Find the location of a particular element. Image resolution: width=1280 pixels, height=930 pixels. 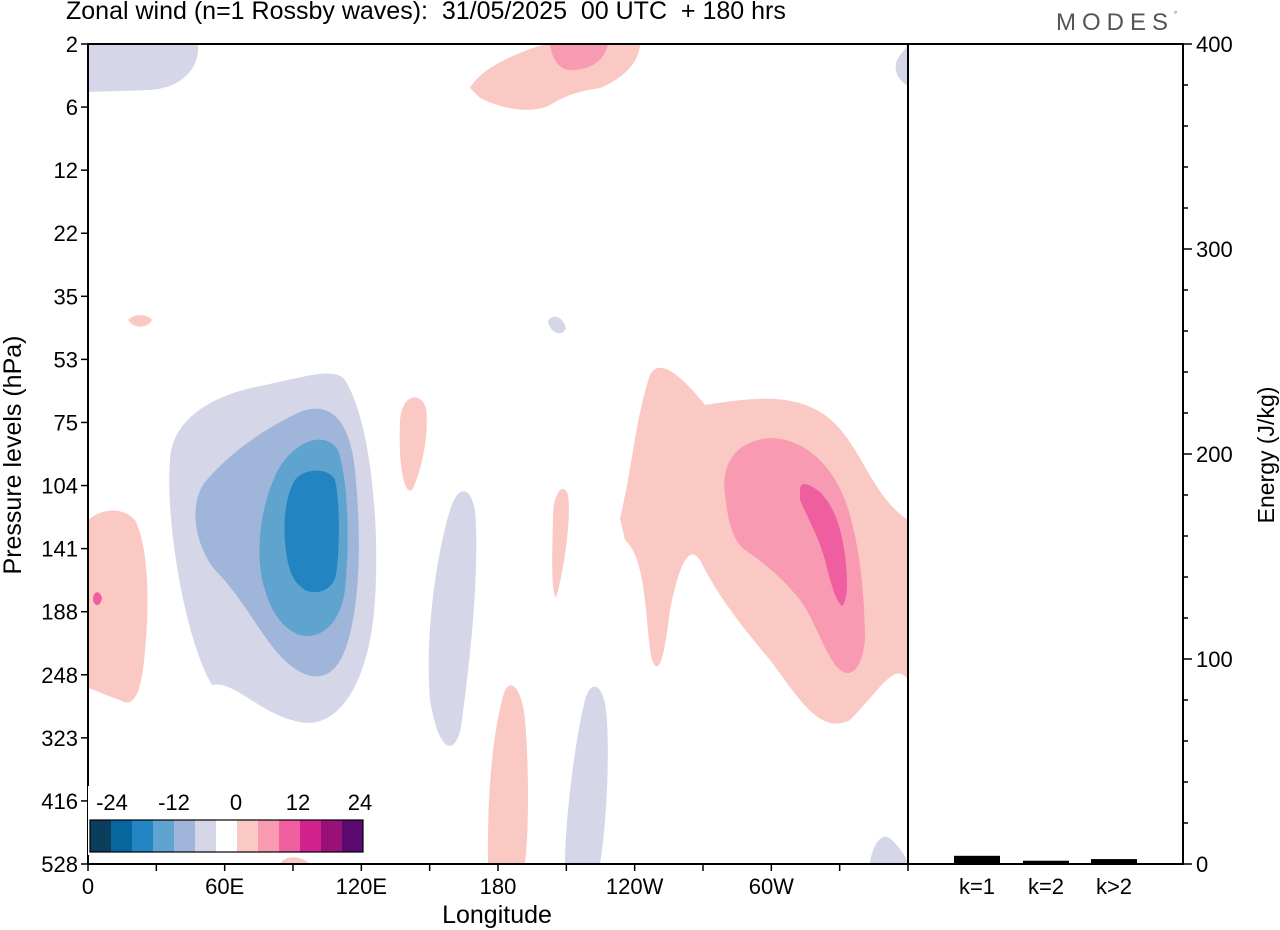

energy-axis-label: Energy (J/kg) is located at coordinates (1266, 455).